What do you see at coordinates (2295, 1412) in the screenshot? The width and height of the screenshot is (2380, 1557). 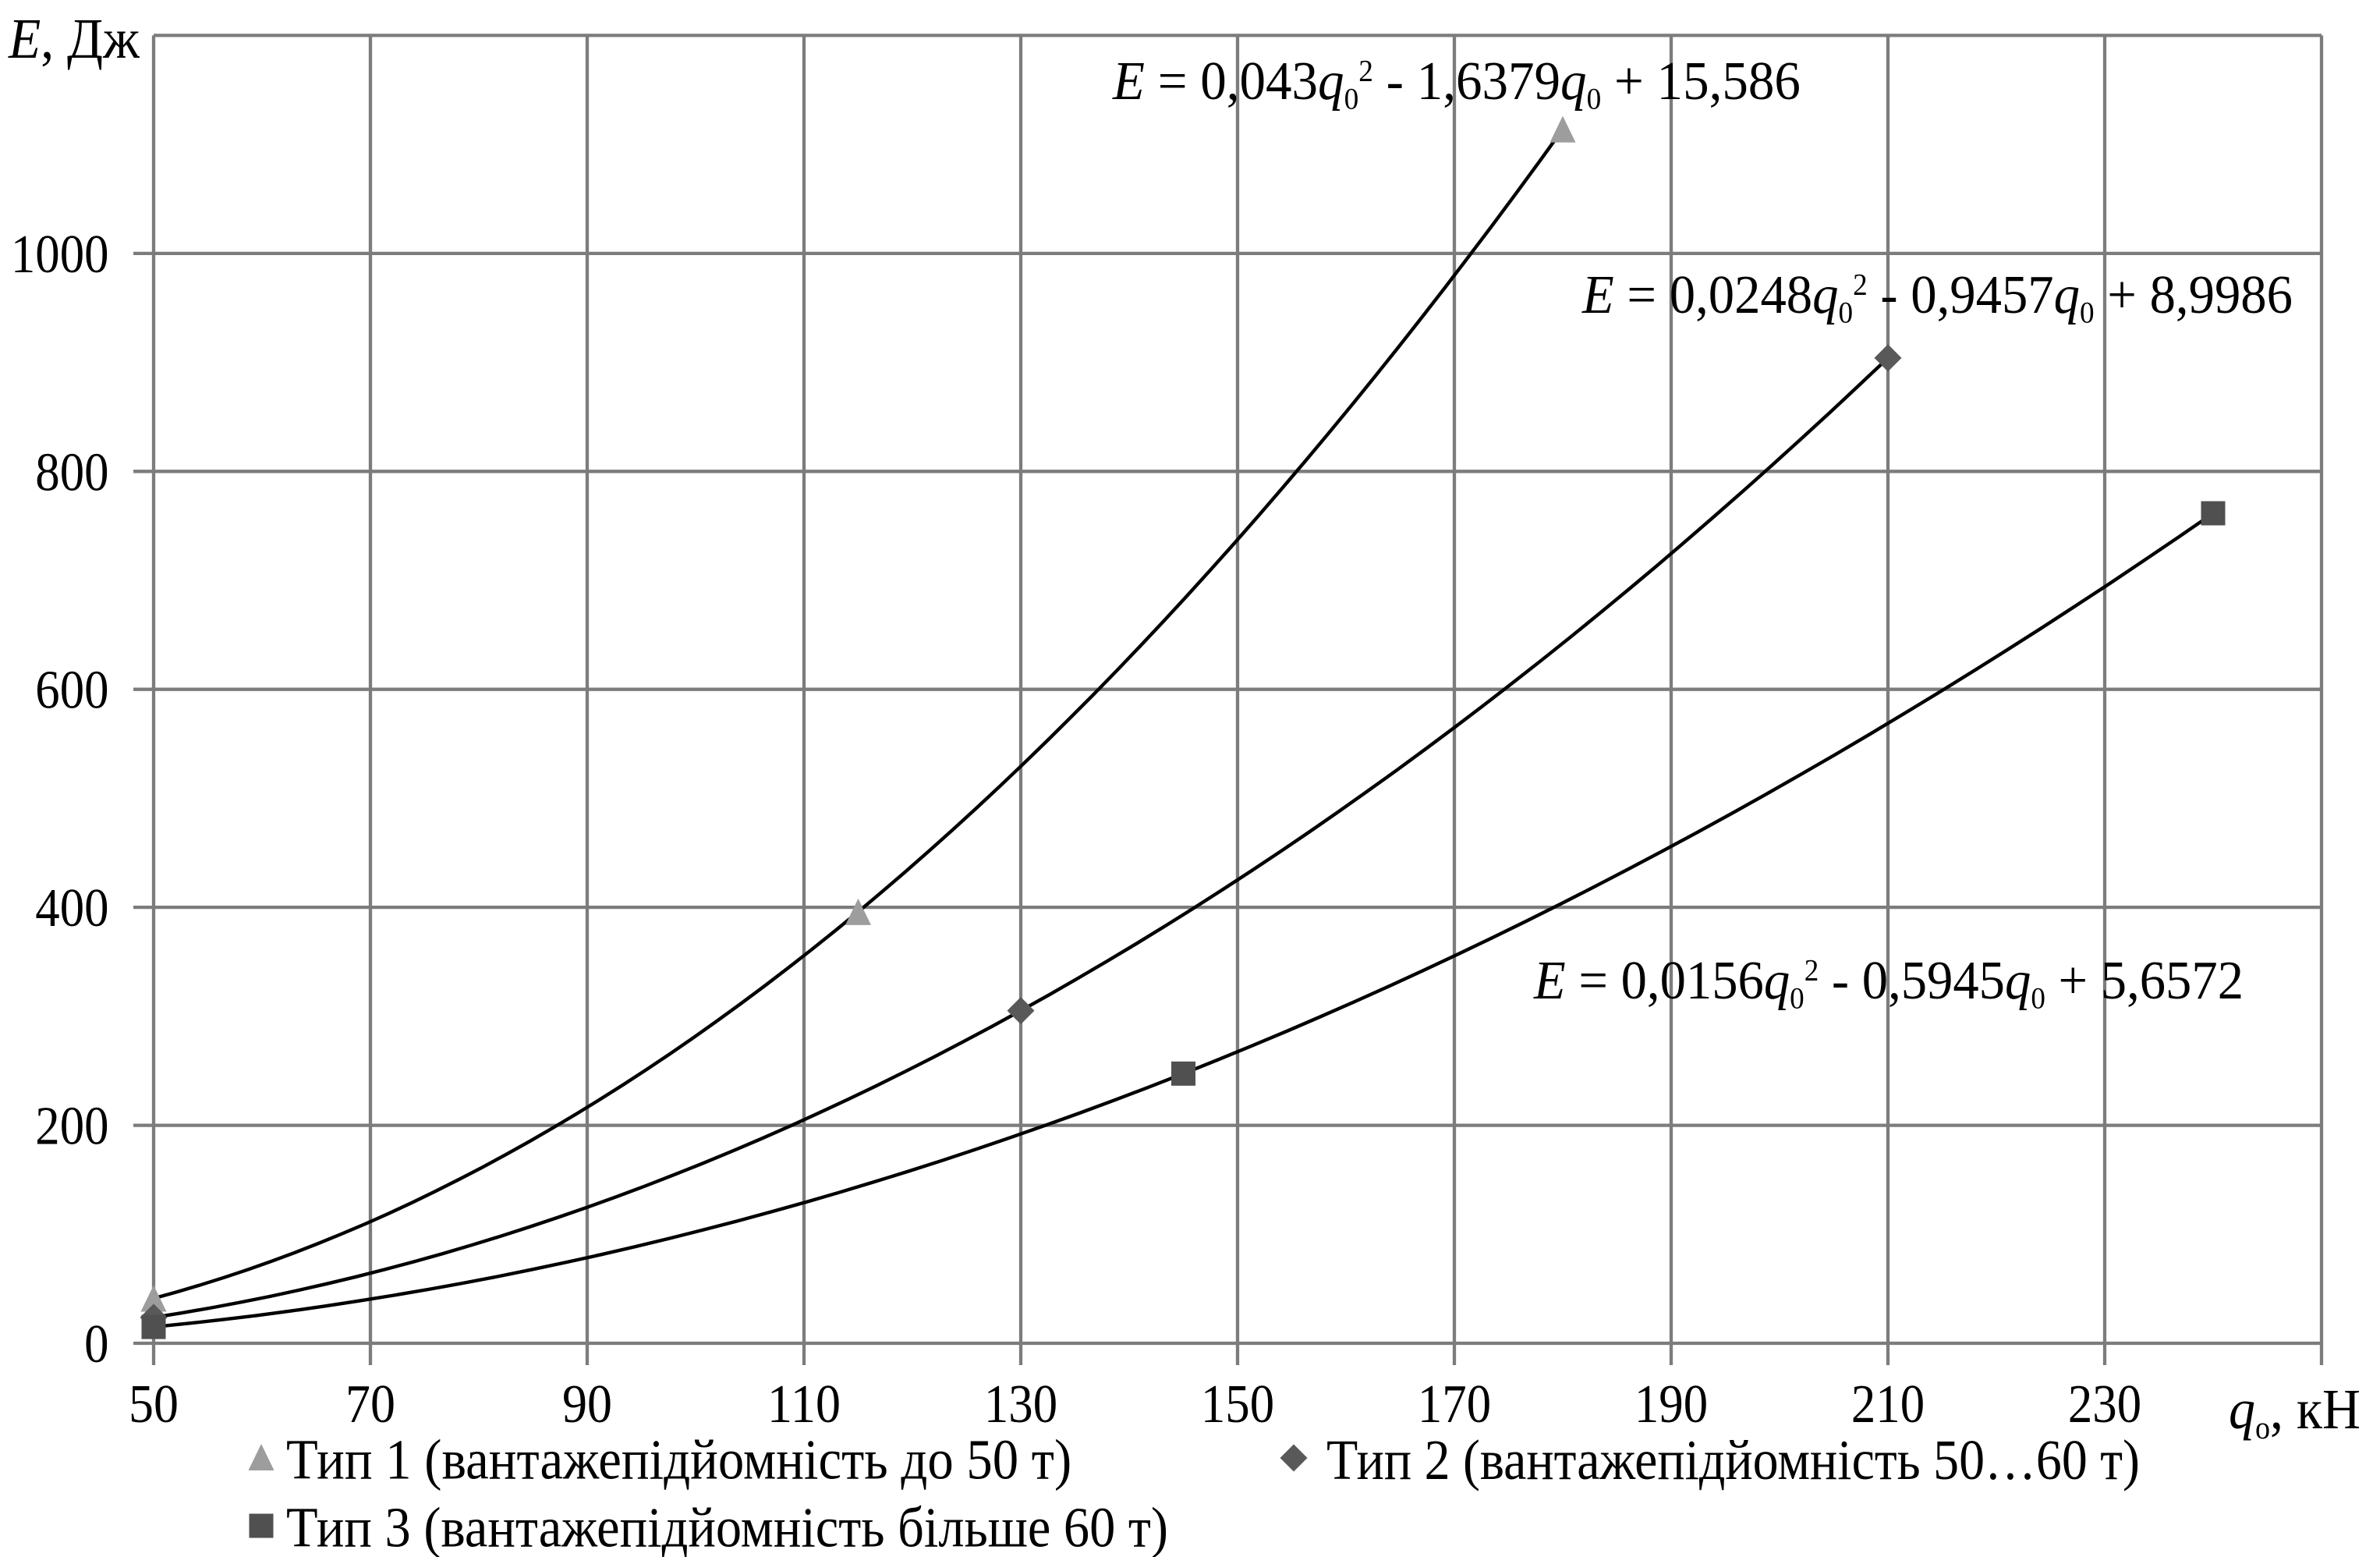 I see `svg-text: qо, кН` at bounding box center [2295, 1412].